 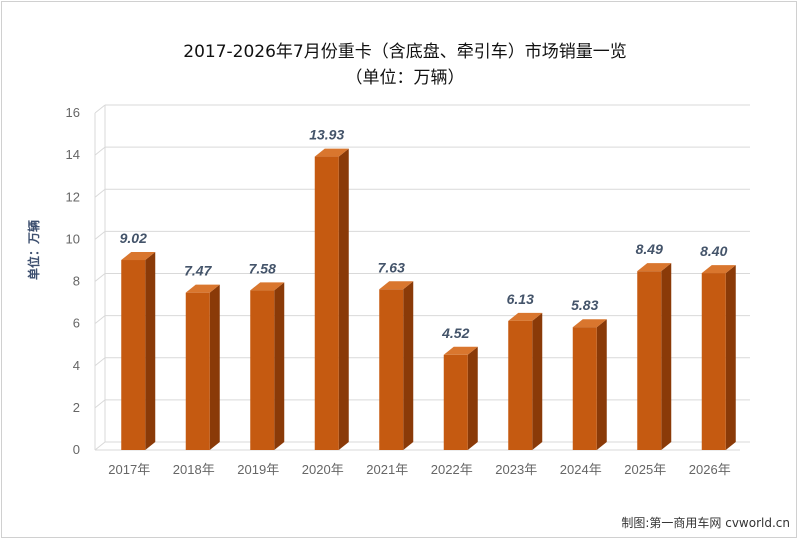 What do you see at coordinates (455, 333) in the screenshot?
I see `data-label: 4.52` at bounding box center [455, 333].